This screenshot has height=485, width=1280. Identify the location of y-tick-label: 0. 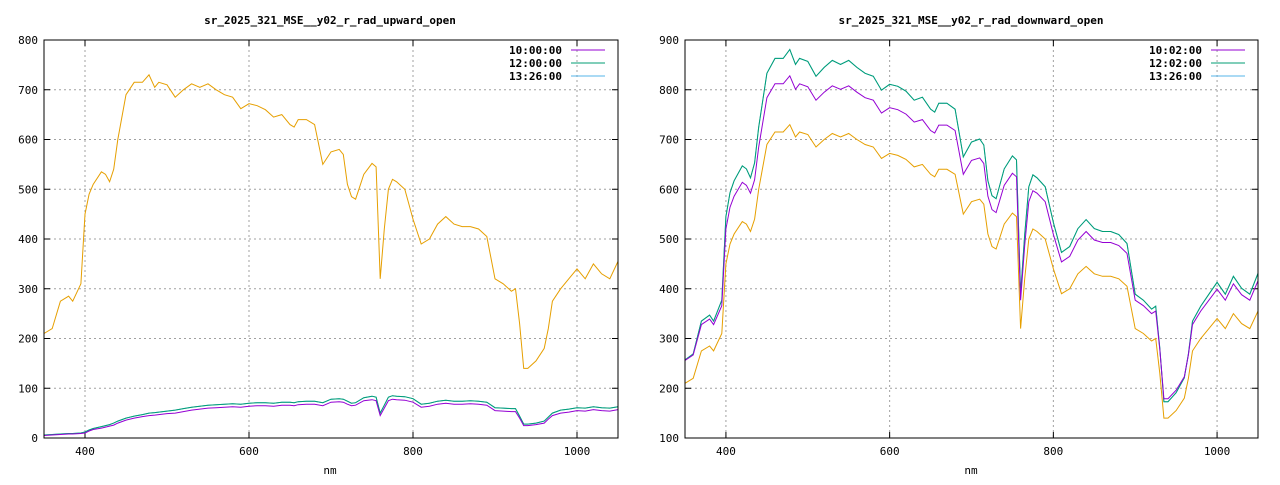
(34, 438).